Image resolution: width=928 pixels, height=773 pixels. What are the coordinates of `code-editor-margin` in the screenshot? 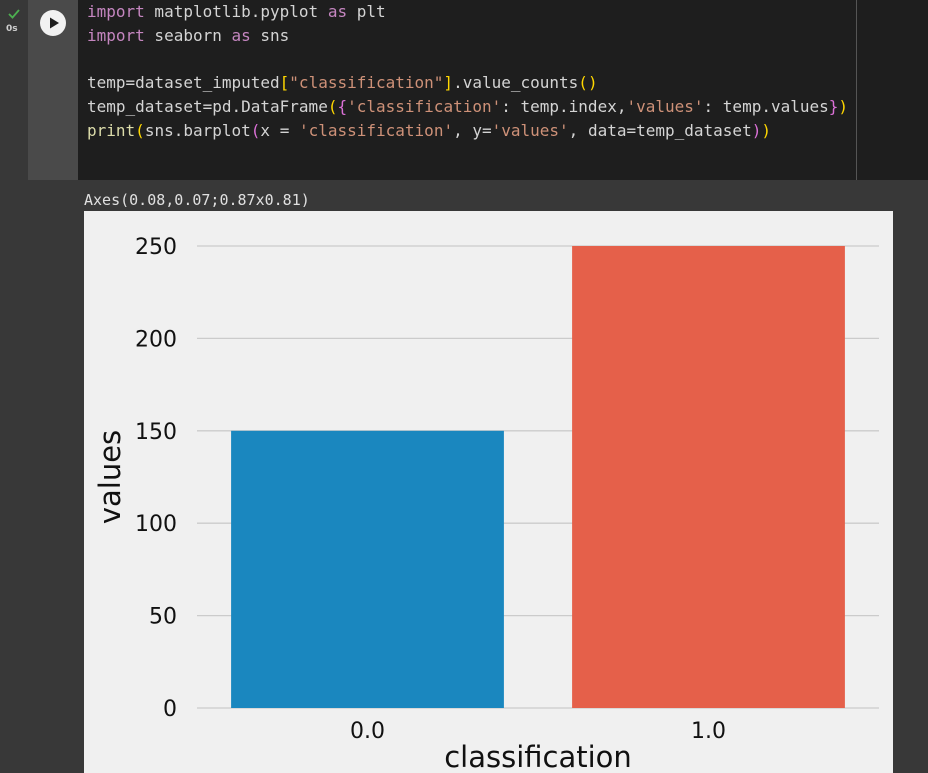 It's located at (892, 90).